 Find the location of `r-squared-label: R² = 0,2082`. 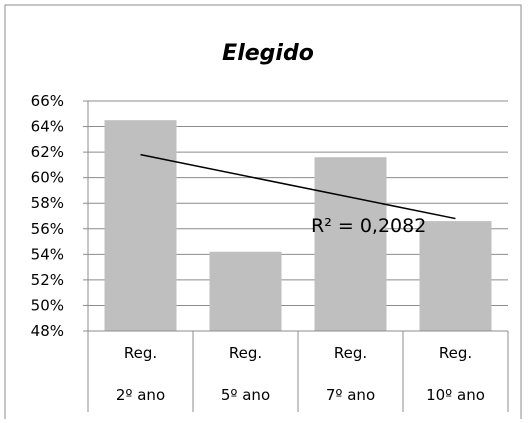

r-squared-label: R² = 0,2082 is located at coordinates (368, 226).